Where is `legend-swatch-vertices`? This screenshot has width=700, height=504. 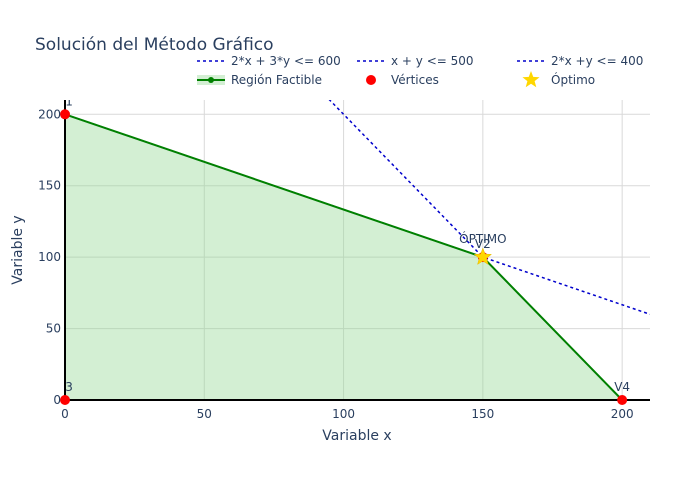
legend-swatch-vertices is located at coordinates (371, 80).